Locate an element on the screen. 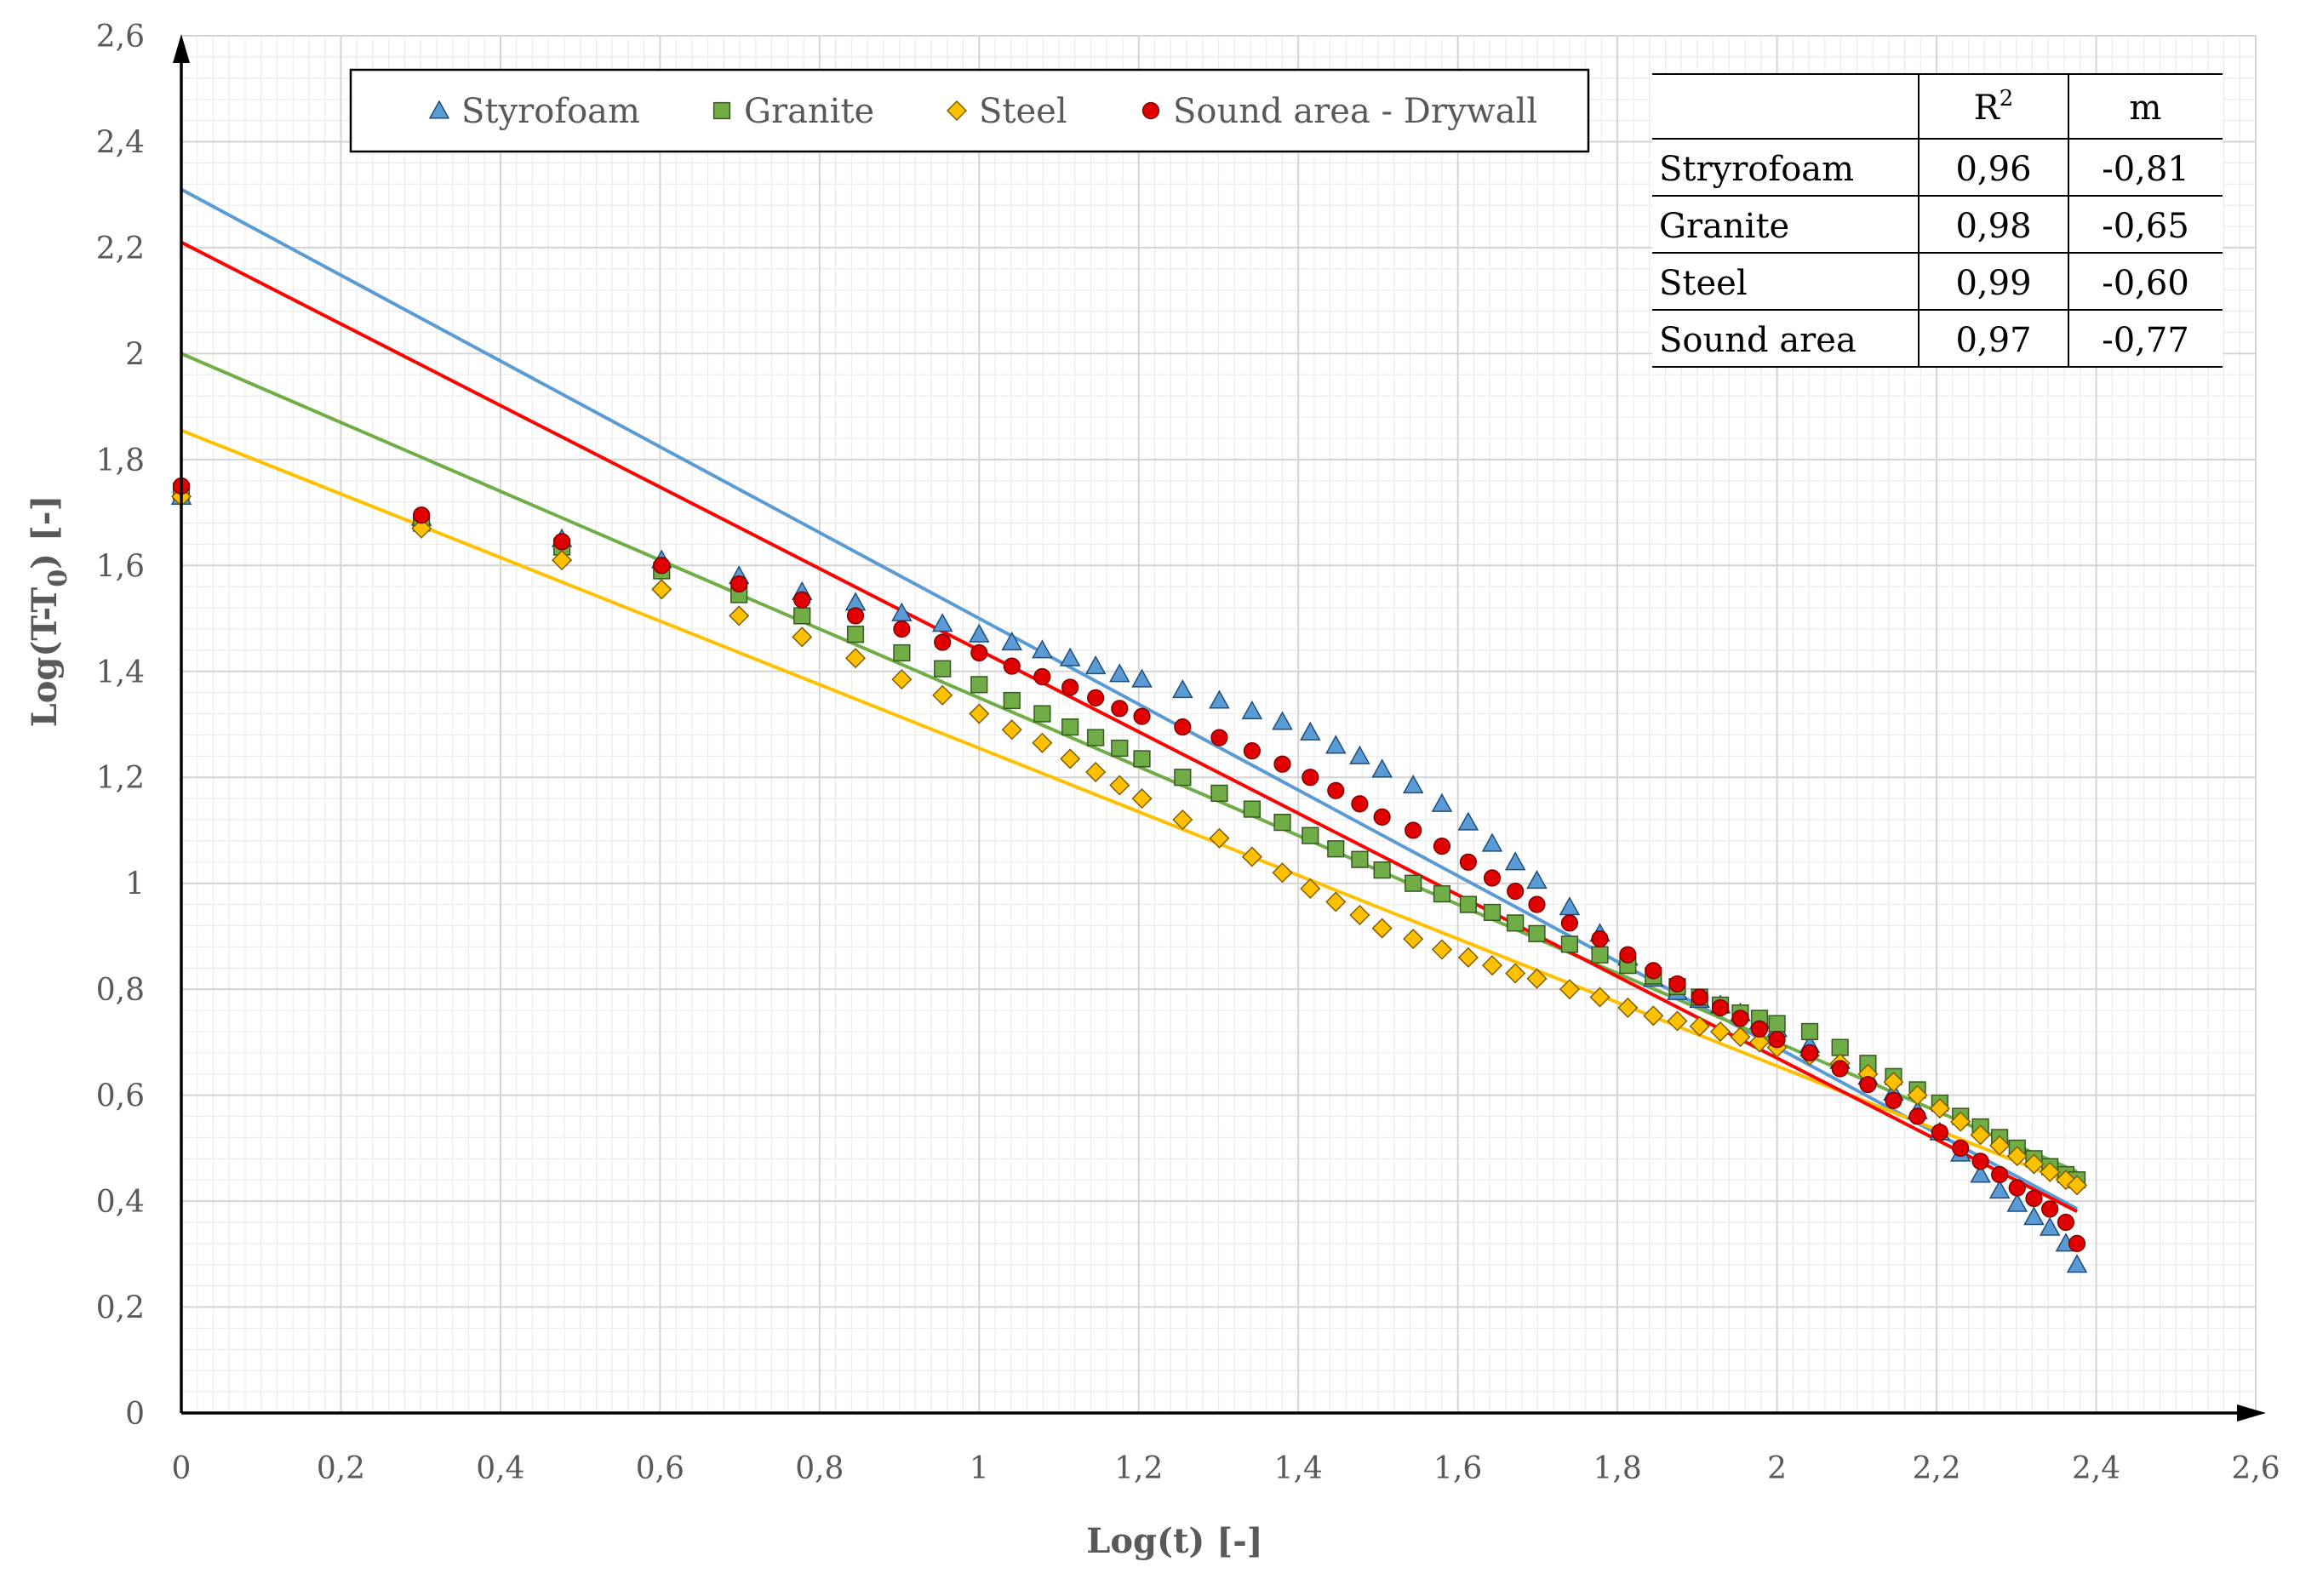  y-axis-title-main: Log(T-T is located at coordinates (45, 657).